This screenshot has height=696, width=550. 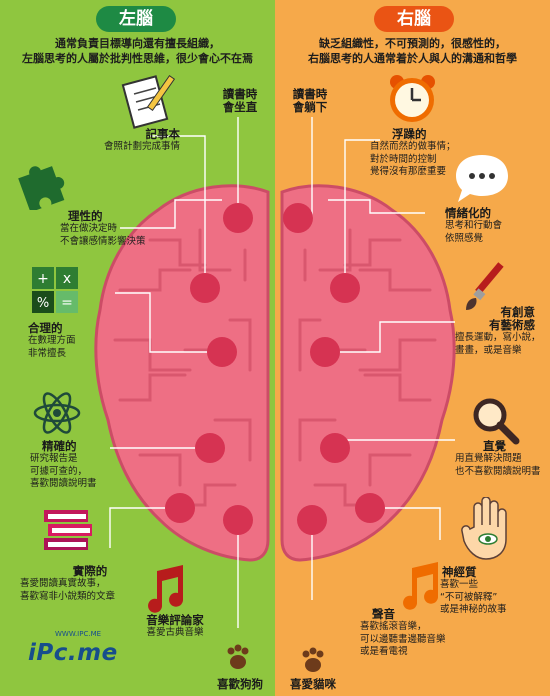 I want to click on left-item-notepad-desc: 會照計劃完成事情, so click(x=141, y=146).